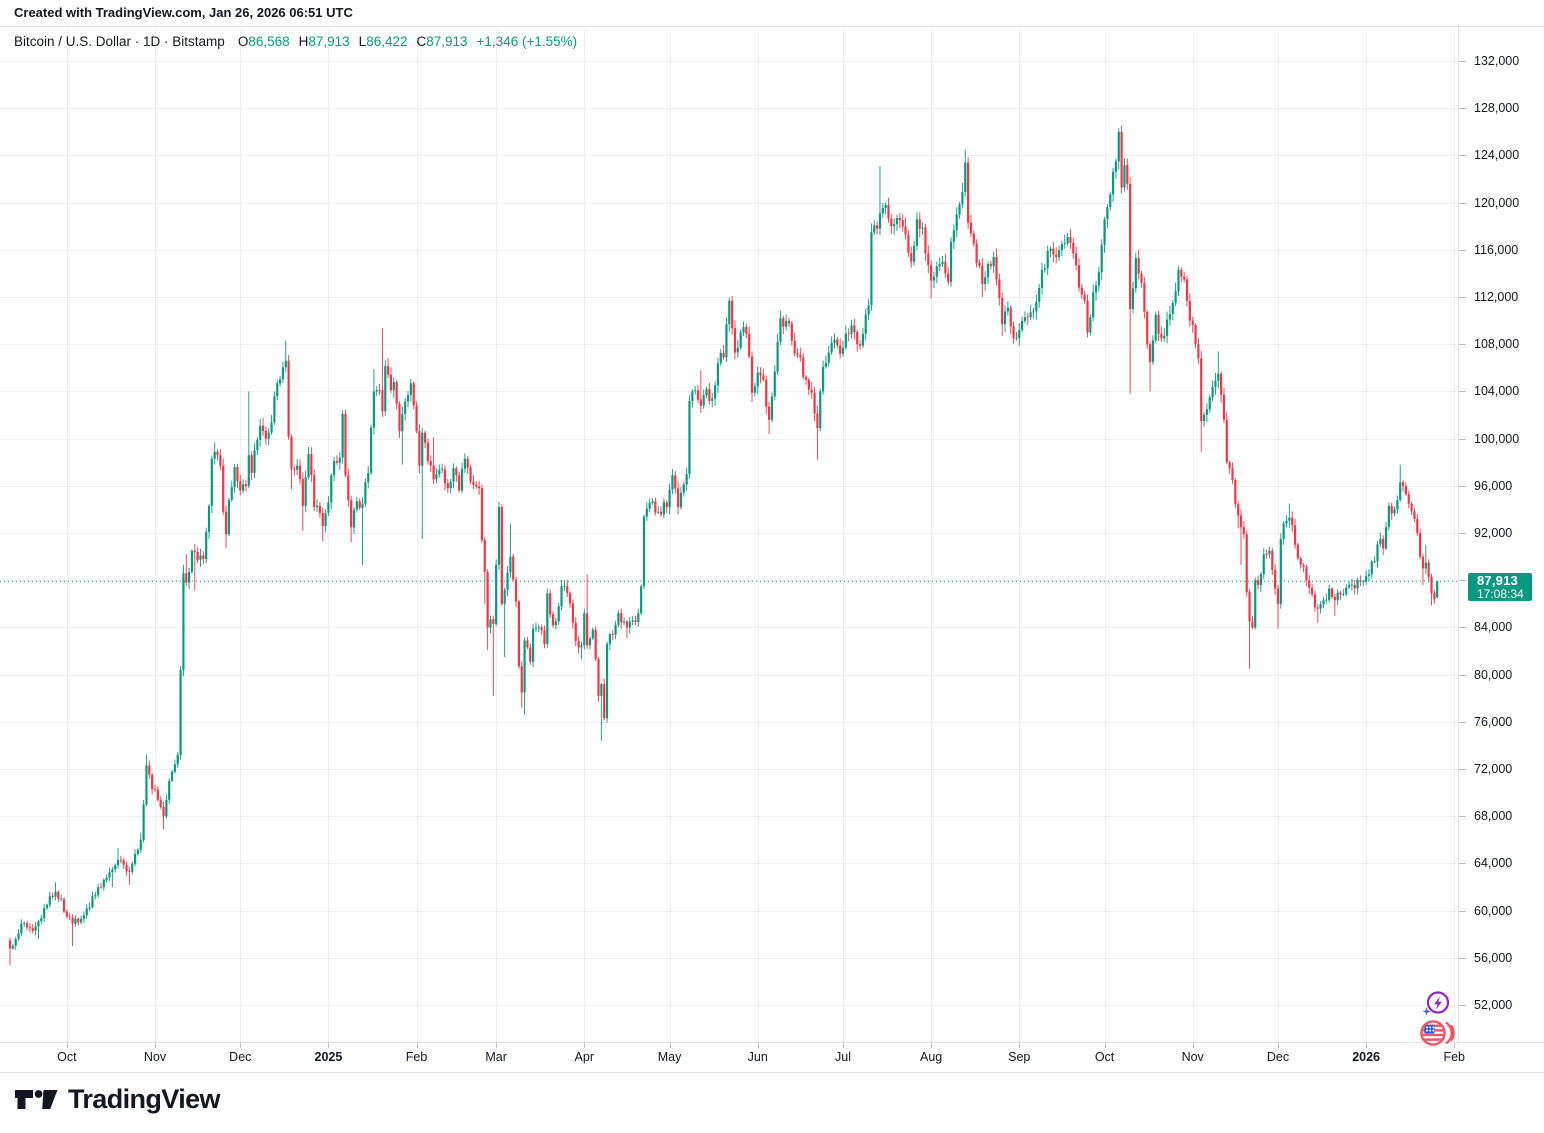 Image resolution: width=1544 pixels, height=1133 pixels. What do you see at coordinates (1497, 344) in the screenshot?
I see `price-tick-label: 108,000` at bounding box center [1497, 344].